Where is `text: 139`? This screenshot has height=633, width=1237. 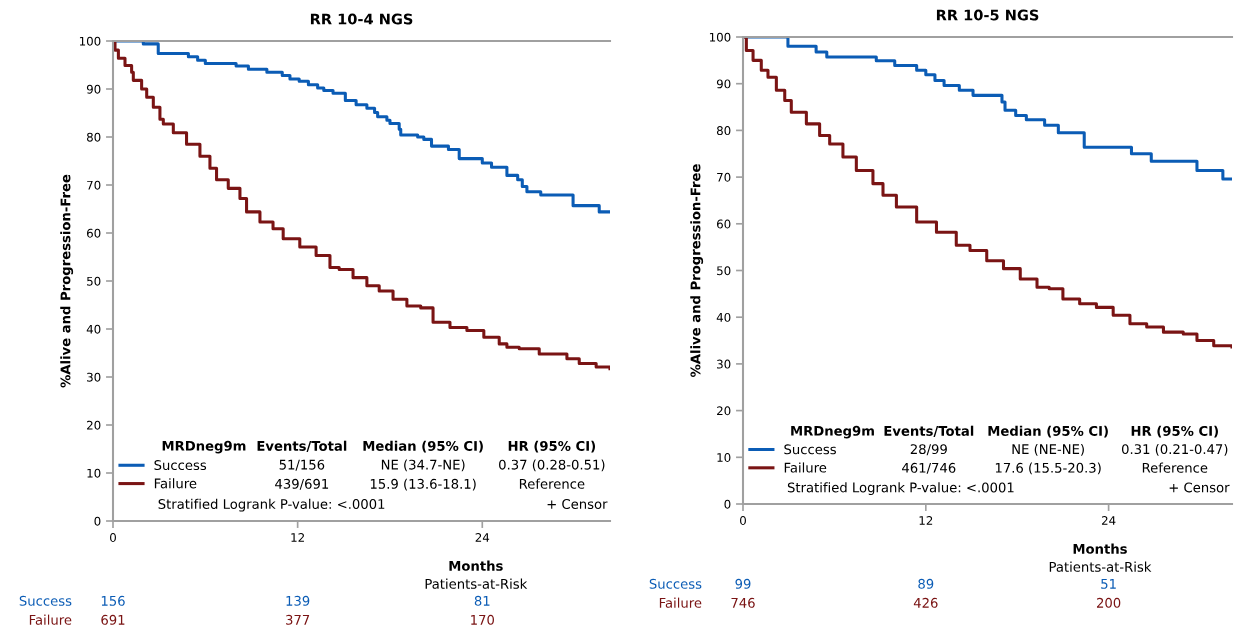
text: 139 is located at coordinates (298, 600).